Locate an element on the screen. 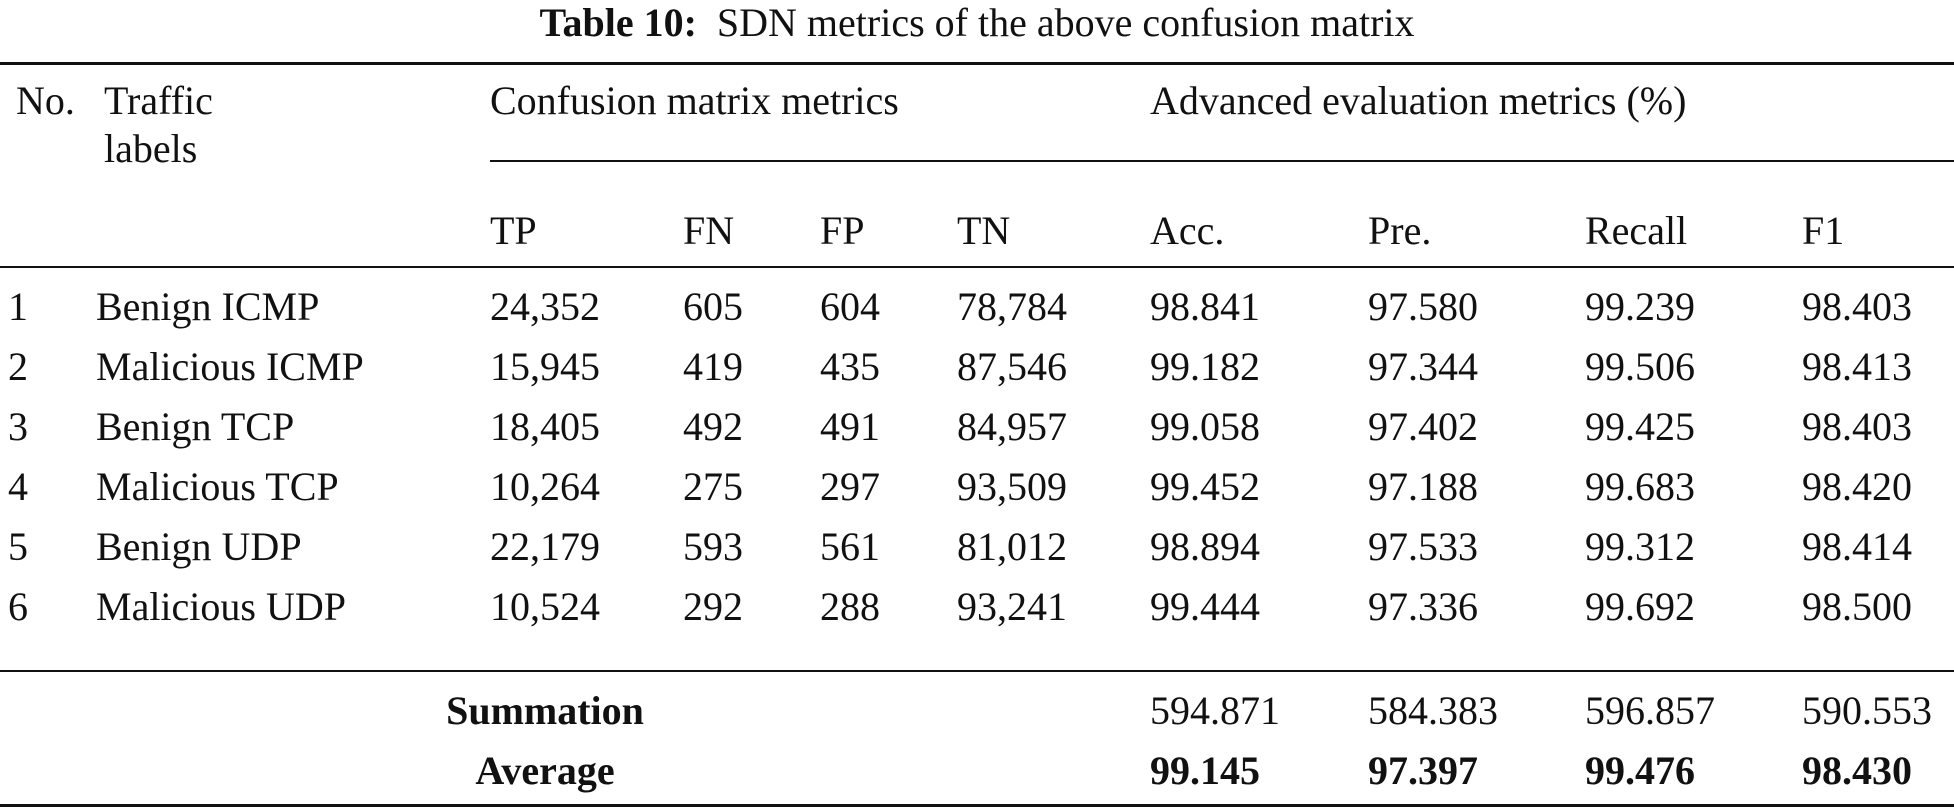  body-bottom-rule is located at coordinates (977, 671).